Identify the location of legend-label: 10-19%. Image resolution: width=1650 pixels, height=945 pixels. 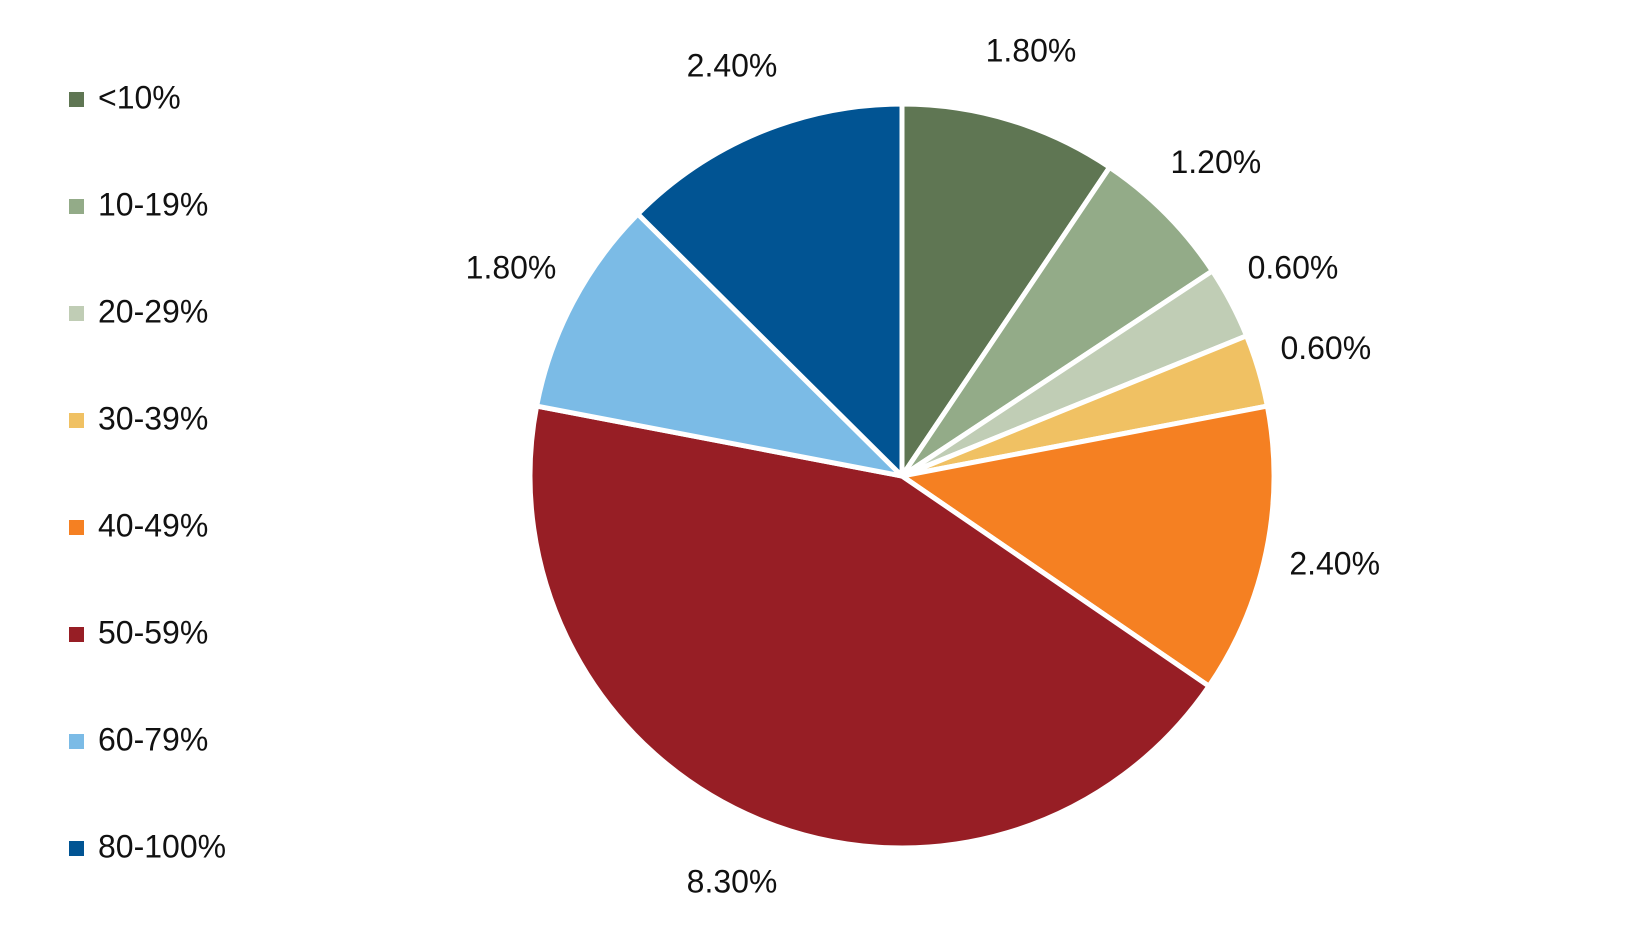
(153, 204).